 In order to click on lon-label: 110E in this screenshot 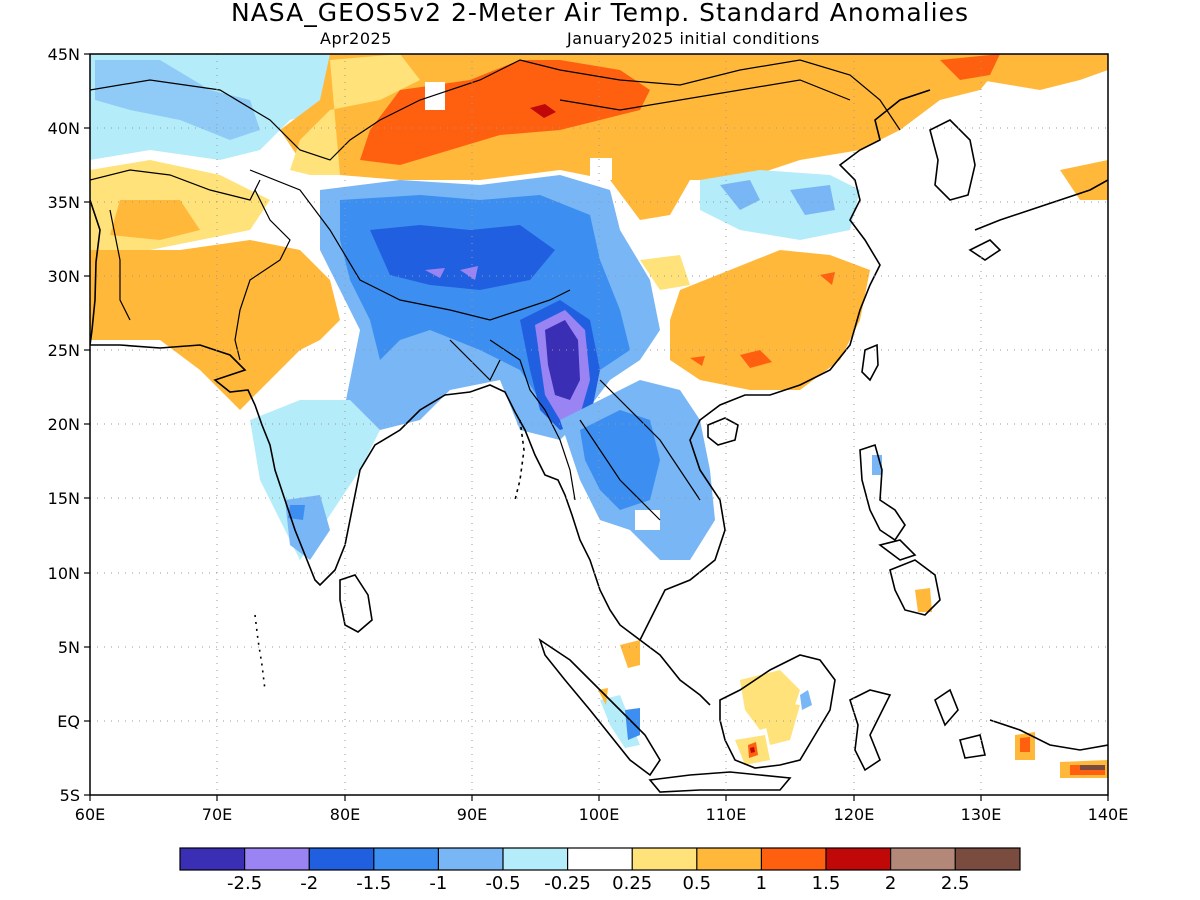, I will do `click(726, 814)`.